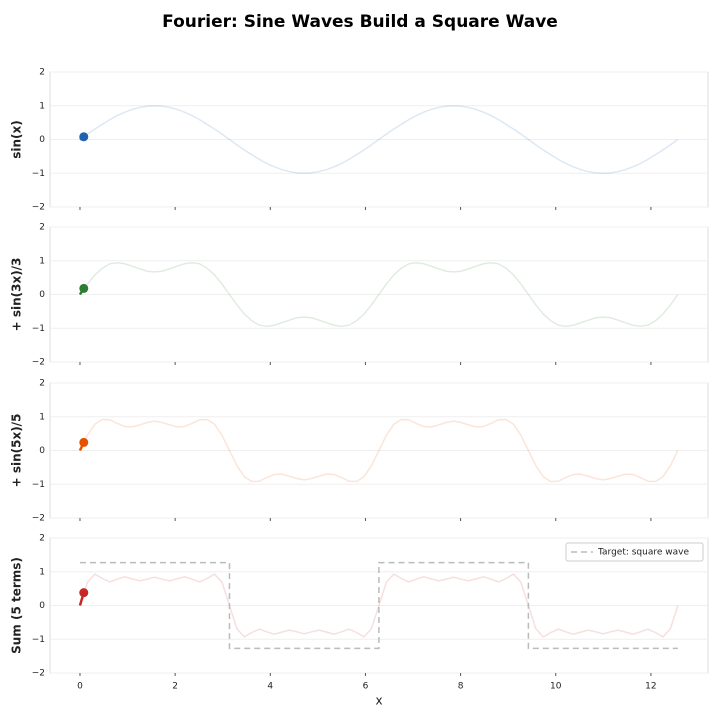 This screenshot has width=720, height=720. I want to click on figure-title: Fourier: Sine Waves Build a Square Wave, so click(360, 22).